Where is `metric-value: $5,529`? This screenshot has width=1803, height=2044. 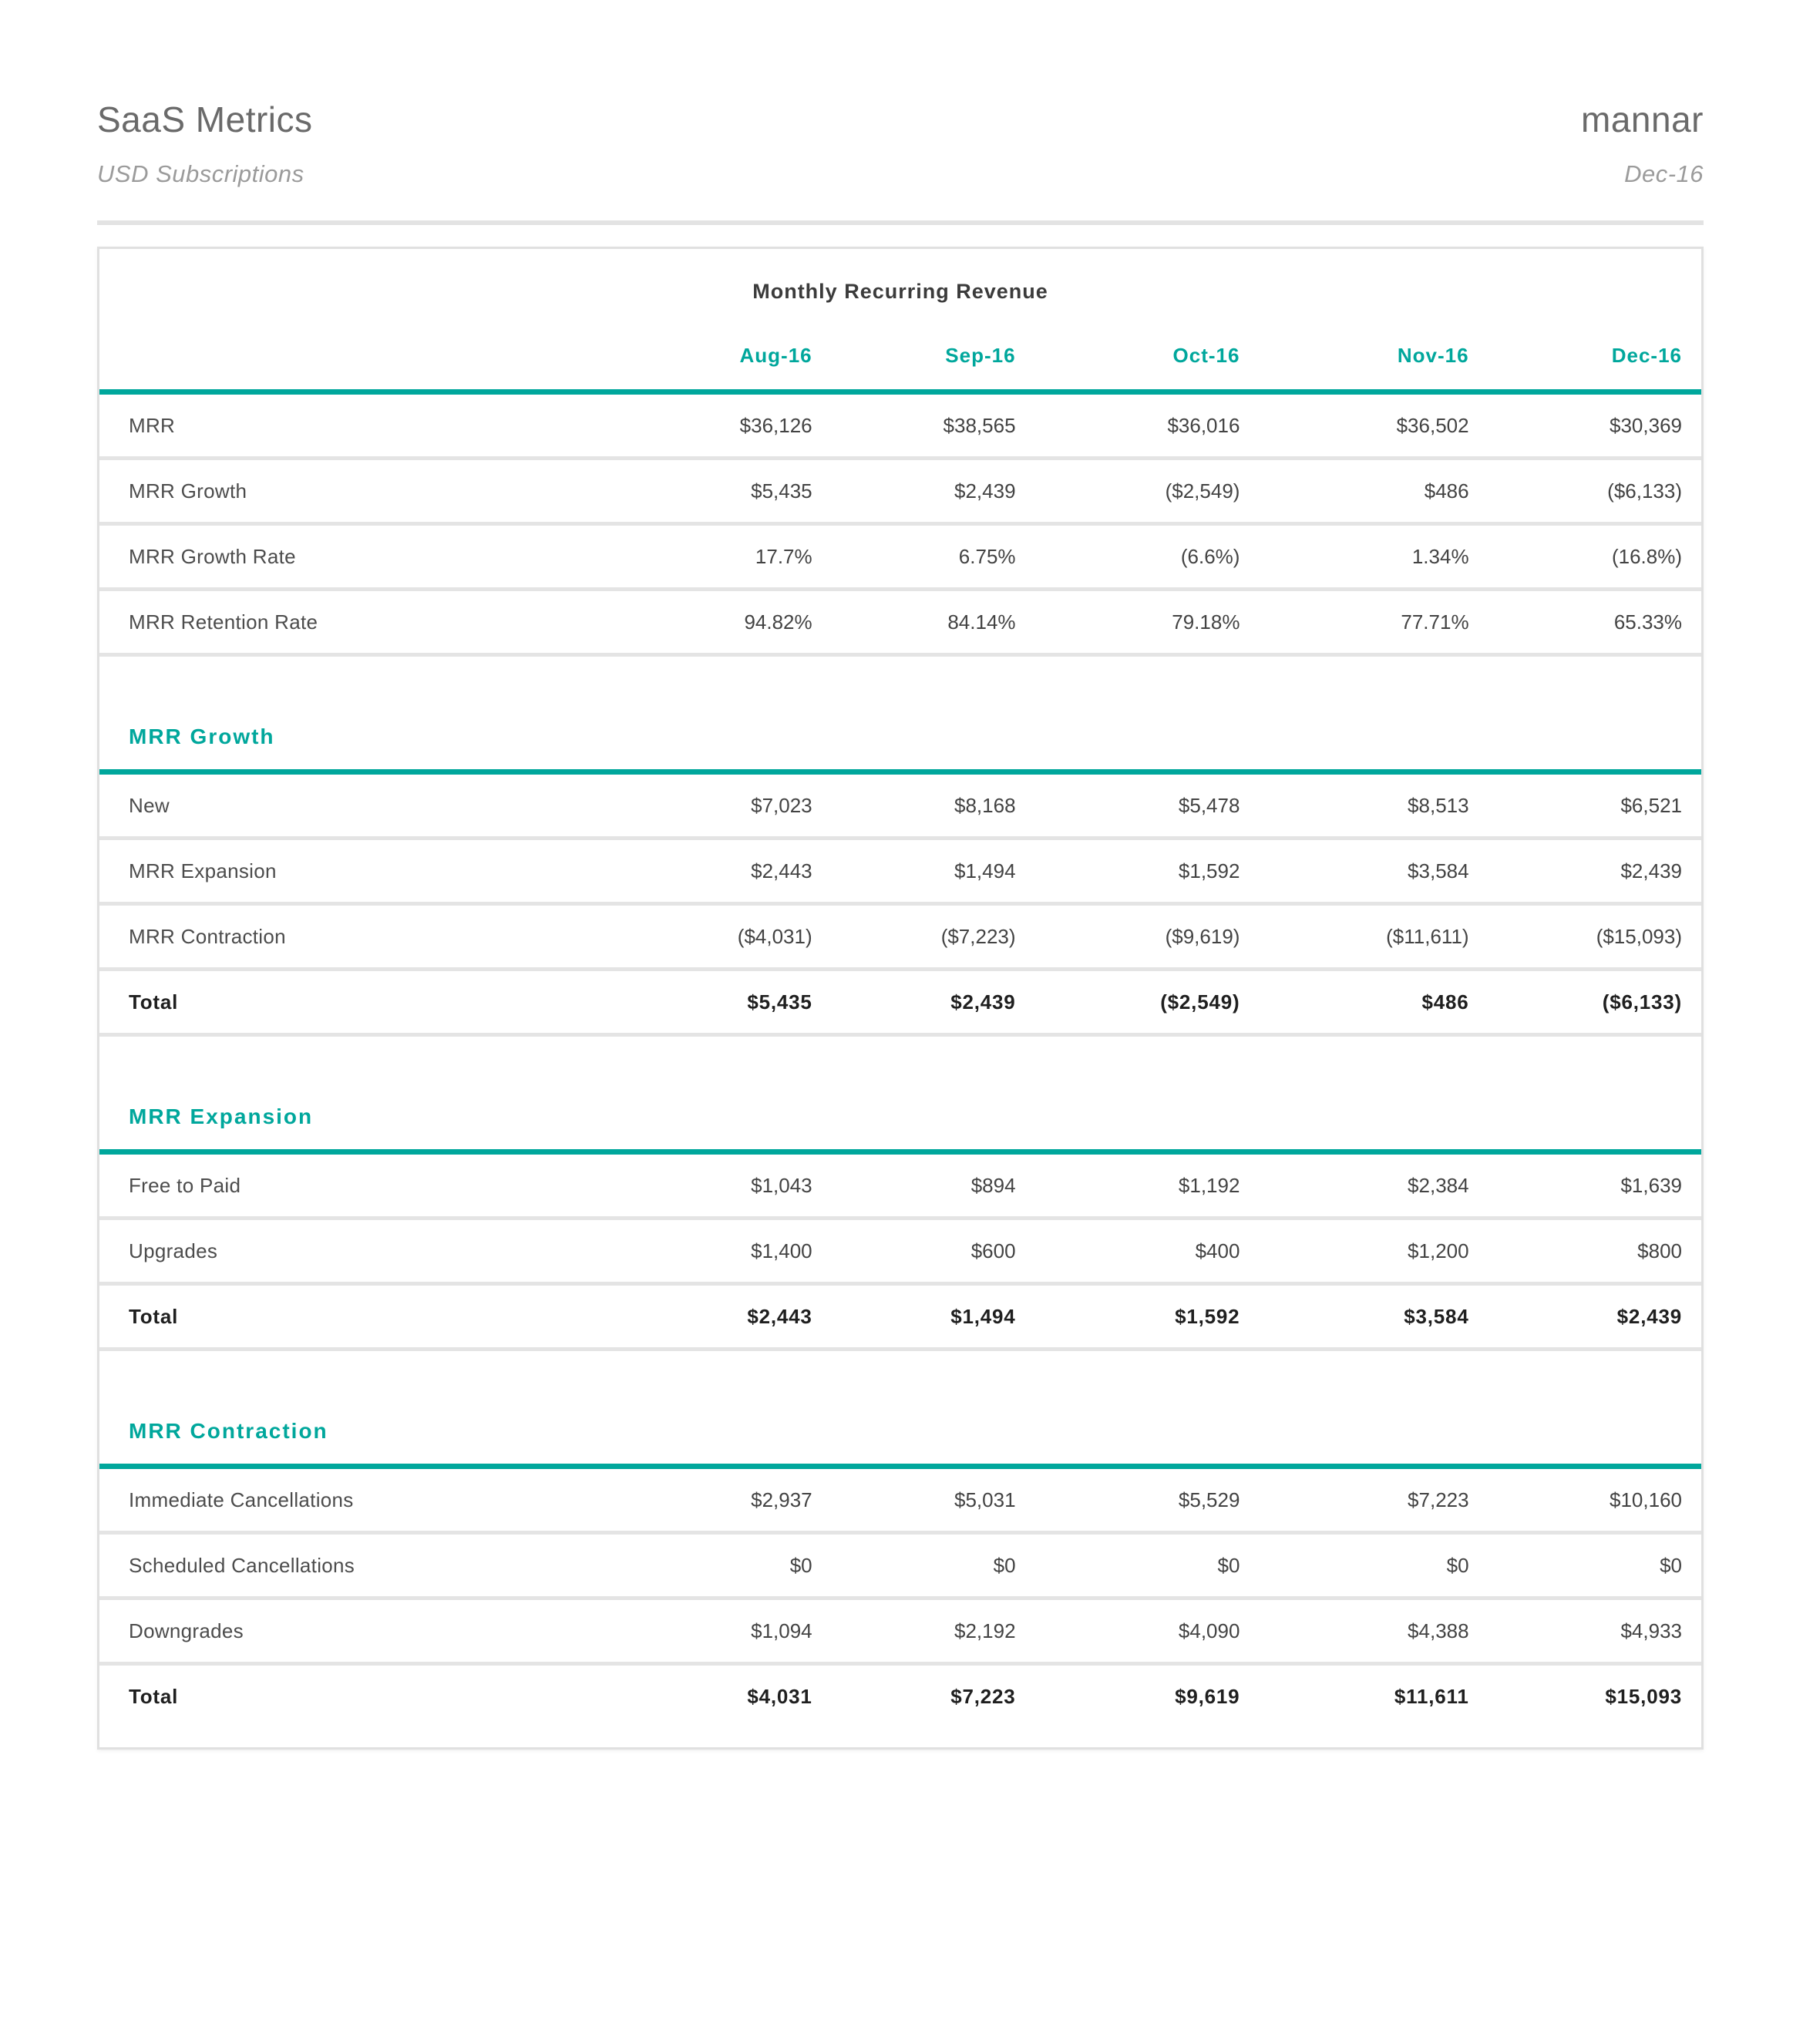
metric-value: $5,529 is located at coordinates (1209, 1499).